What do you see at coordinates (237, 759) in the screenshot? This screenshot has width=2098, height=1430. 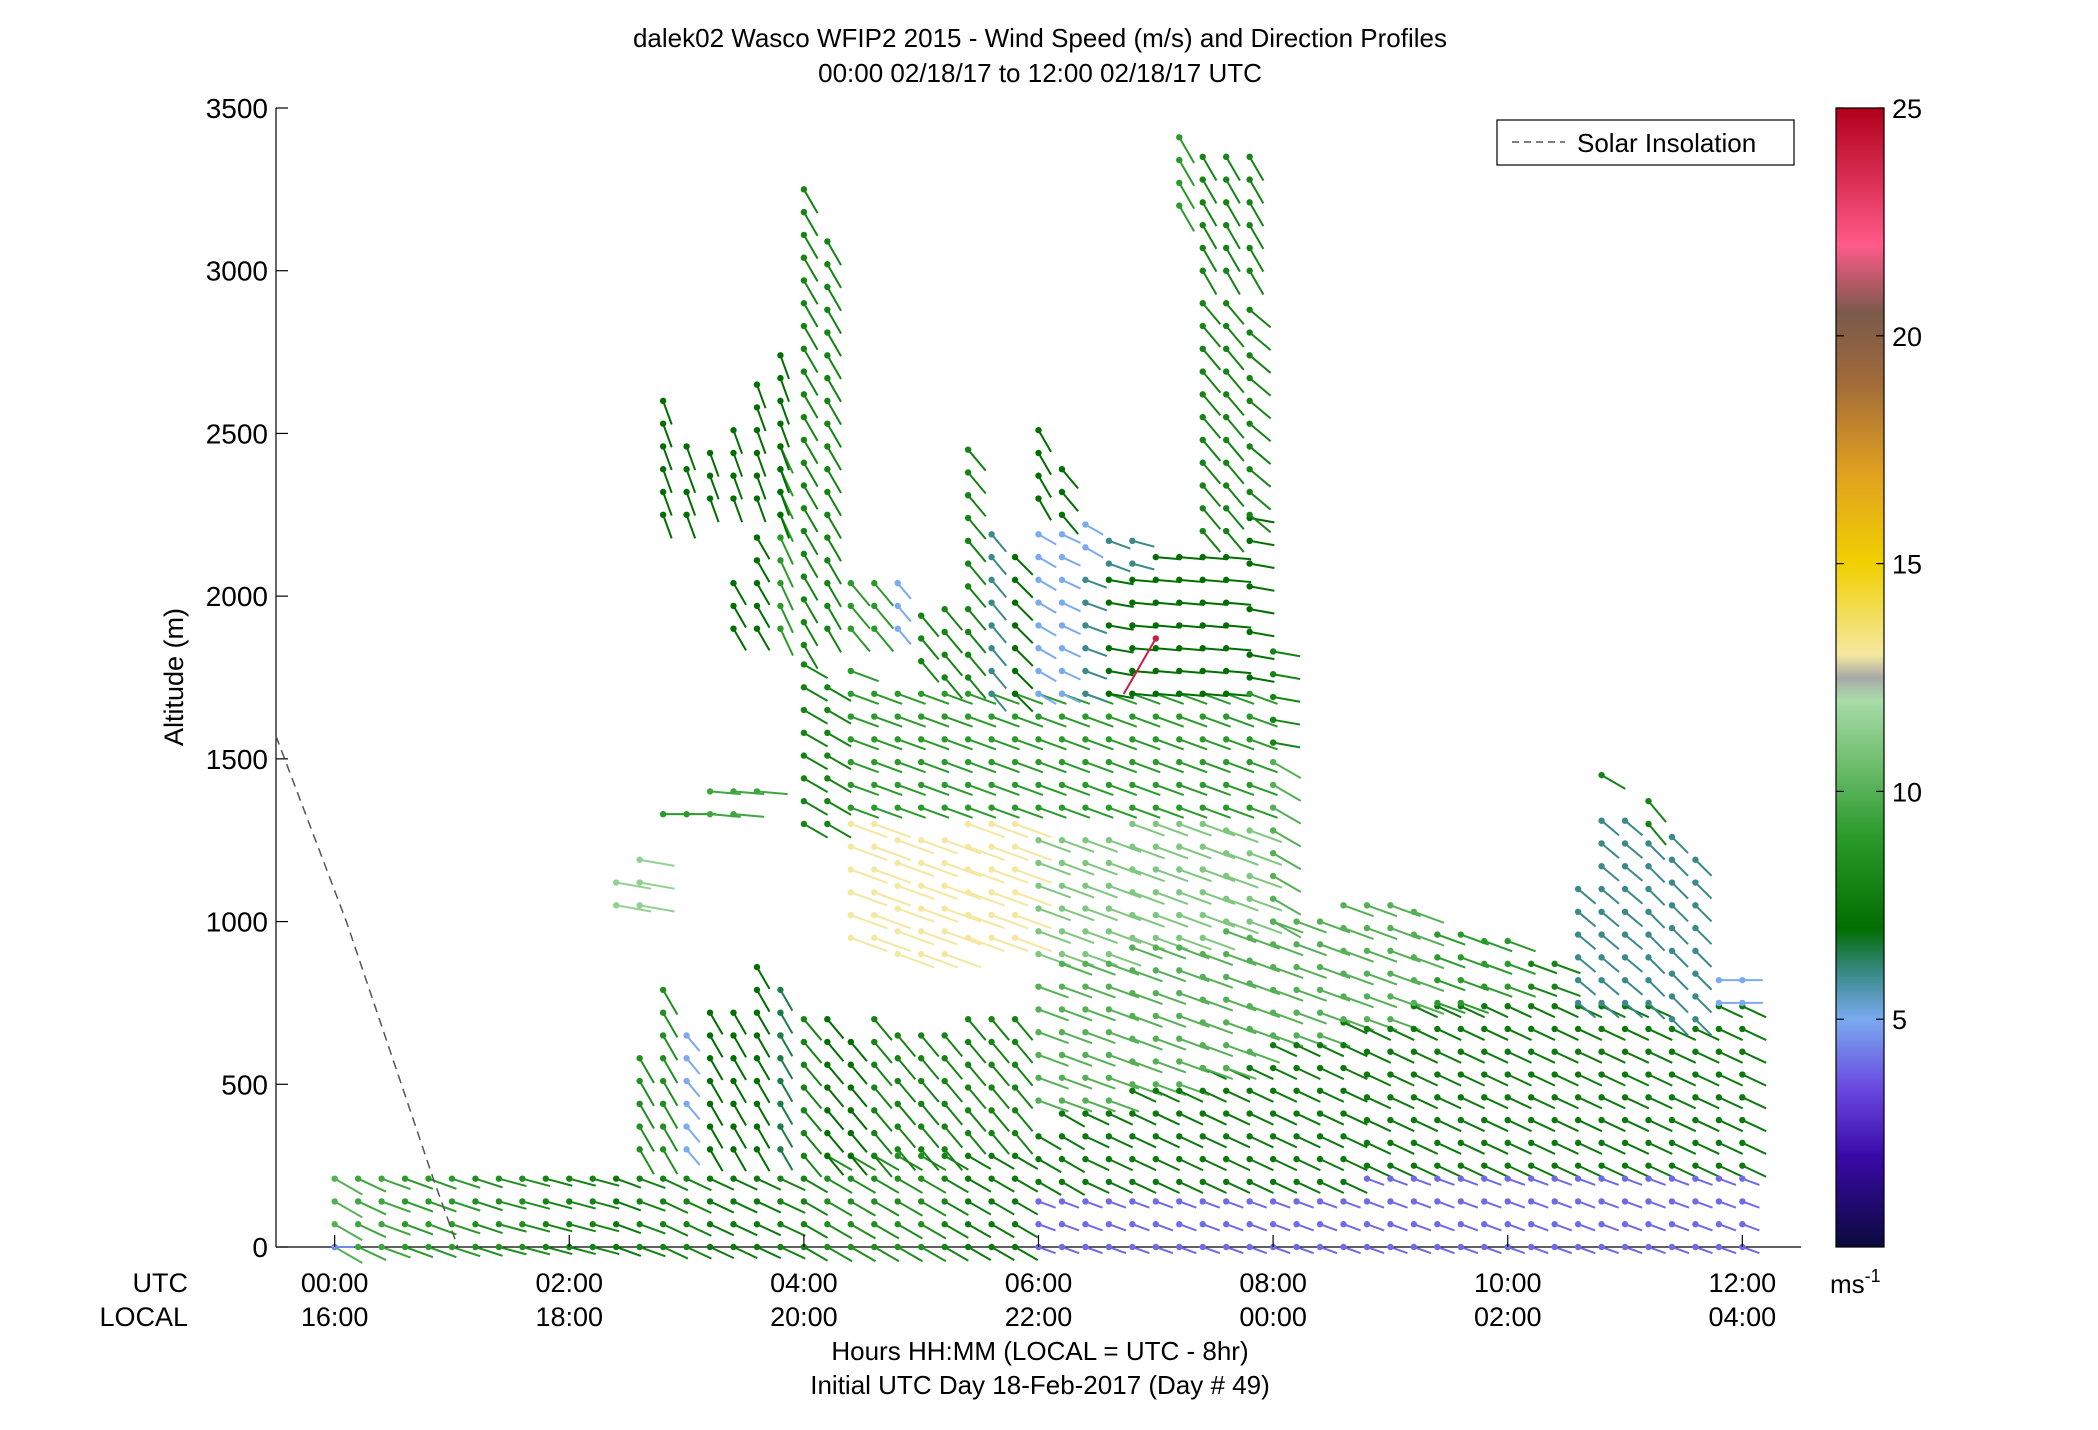 I see `y-tick-label-3: 1500` at bounding box center [237, 759].